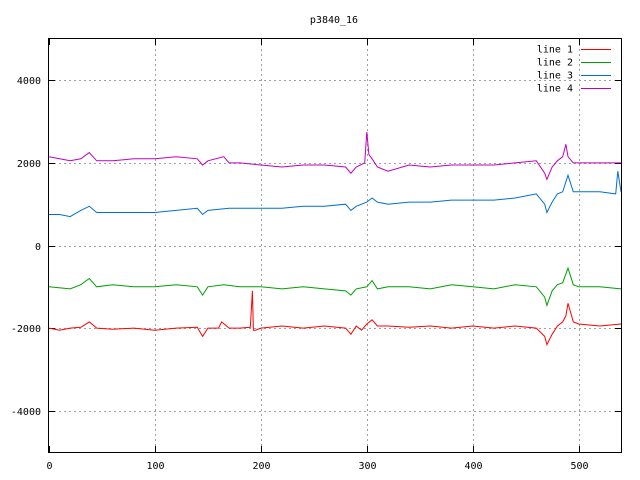 Image resolution: width=640 pixels, height=480 pixels. Describe the element at coordinates (38, 247) in the screenshot. I see `y-tick-label: 0` at that location.